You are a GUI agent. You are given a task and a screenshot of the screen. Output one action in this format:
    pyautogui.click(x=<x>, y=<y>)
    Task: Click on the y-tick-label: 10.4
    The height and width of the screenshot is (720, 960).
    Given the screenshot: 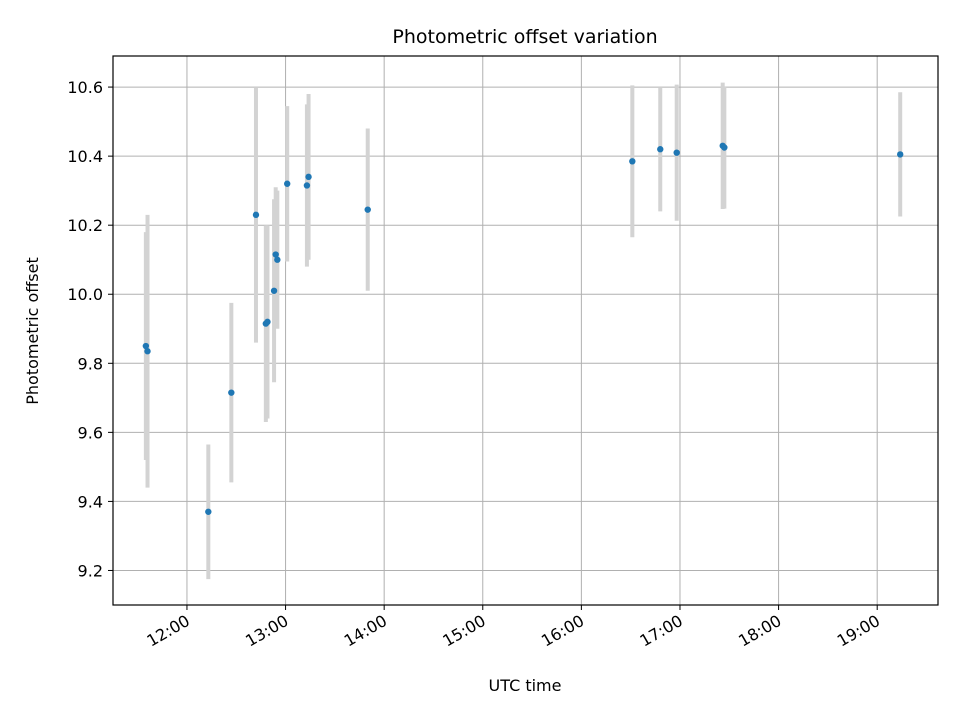 What is the action you would take?
    pyautogui.click(x=85, y=156)
    